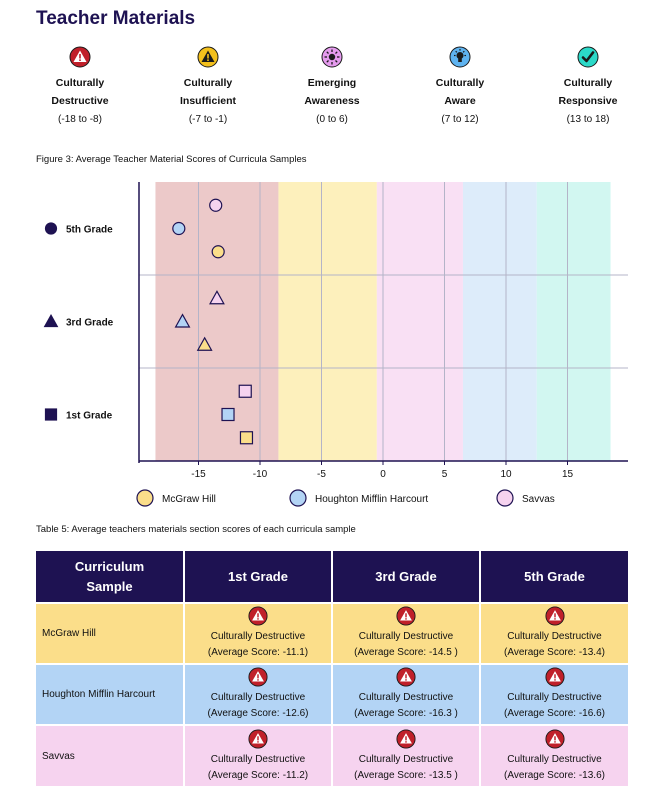 The height and width of the screenshot is (789, 664). I want to click on score-value: (Average Score: -11.2), so click(258, 775).